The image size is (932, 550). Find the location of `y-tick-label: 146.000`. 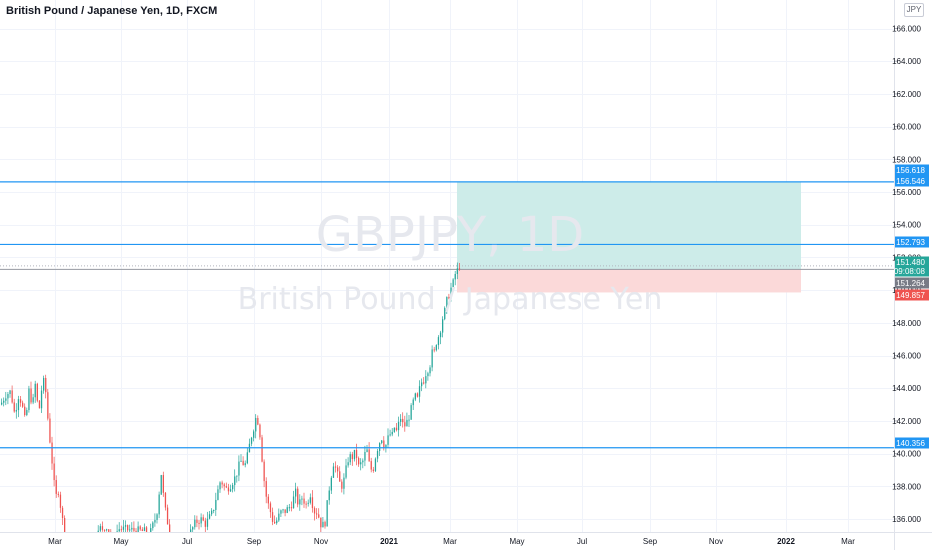

y-tick-label: 146.000 is located at coordinates (906, 356).